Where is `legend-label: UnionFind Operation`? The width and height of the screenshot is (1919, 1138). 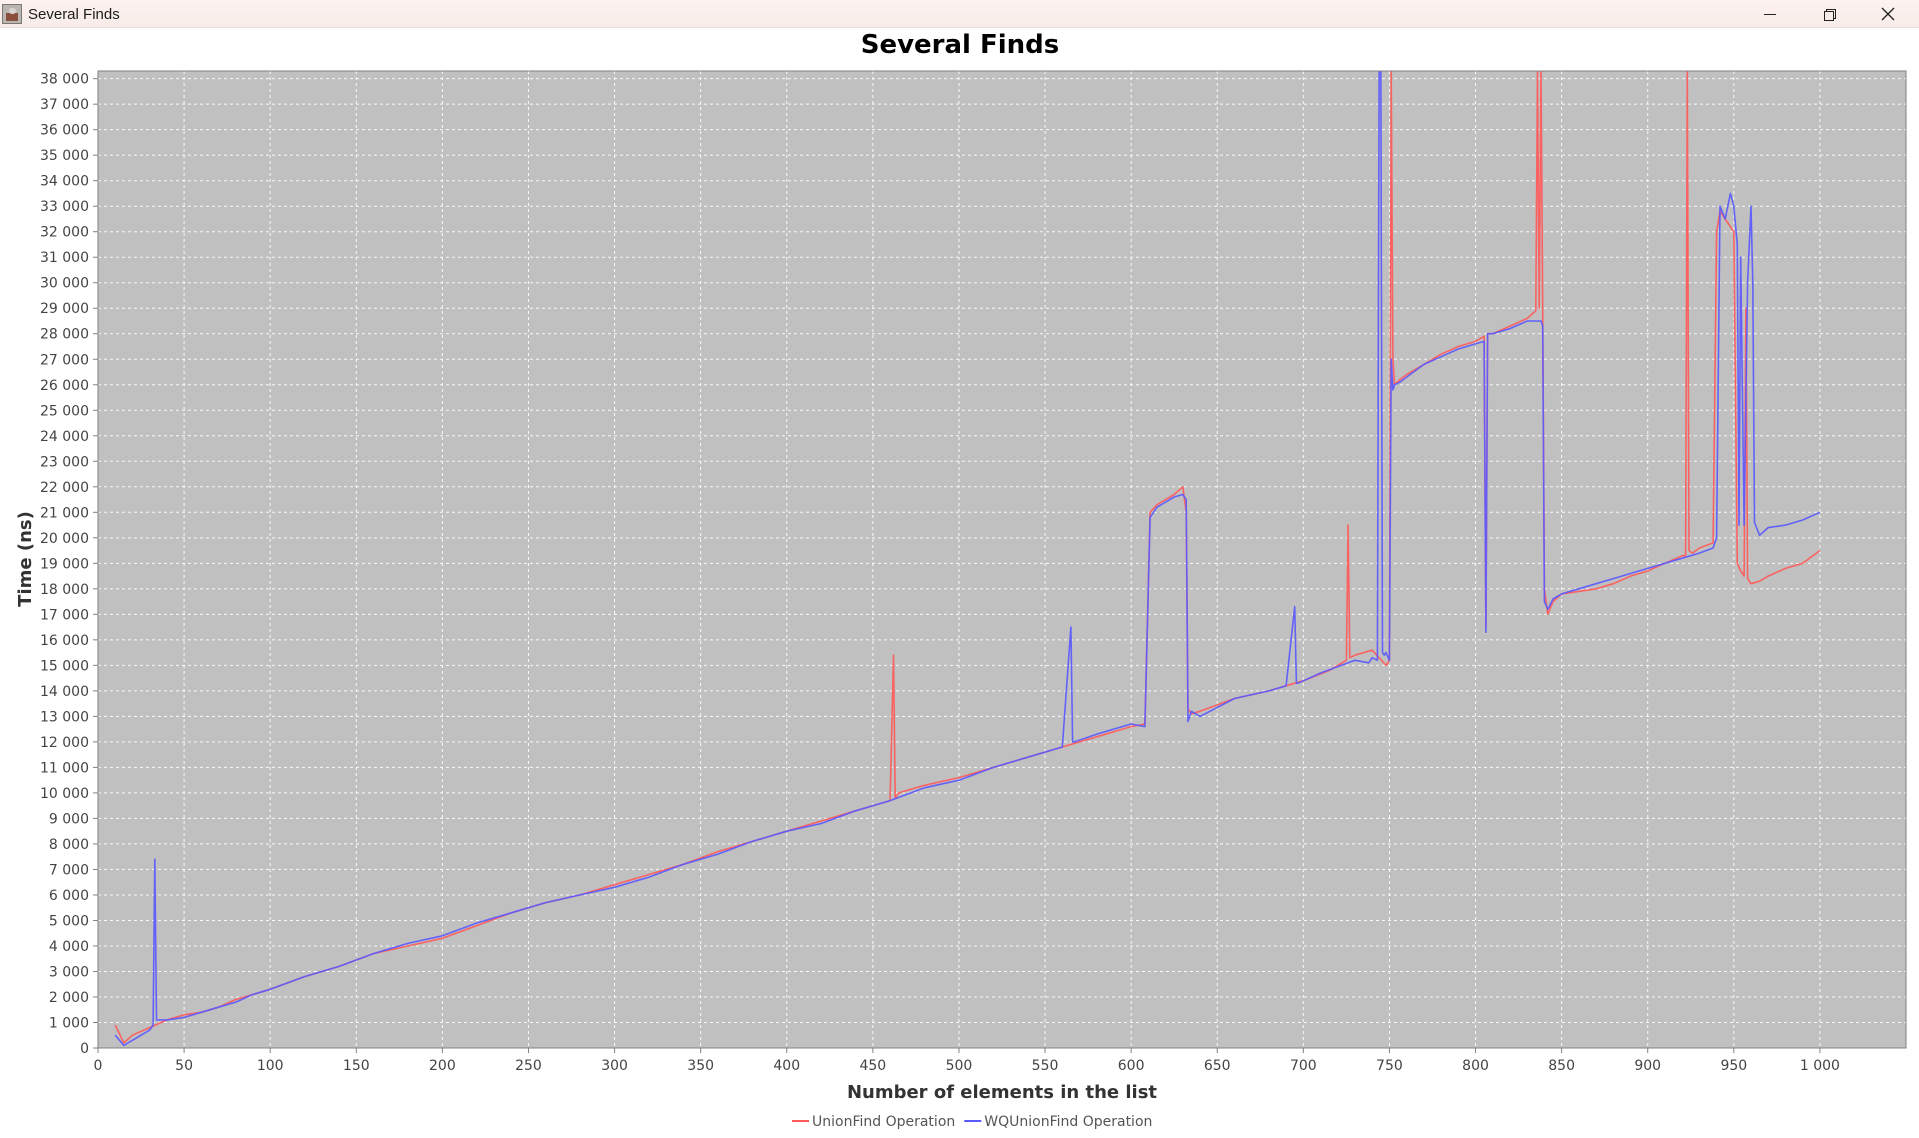
legend-label: UnionFind Operation is located at coordinates (883, 1122).